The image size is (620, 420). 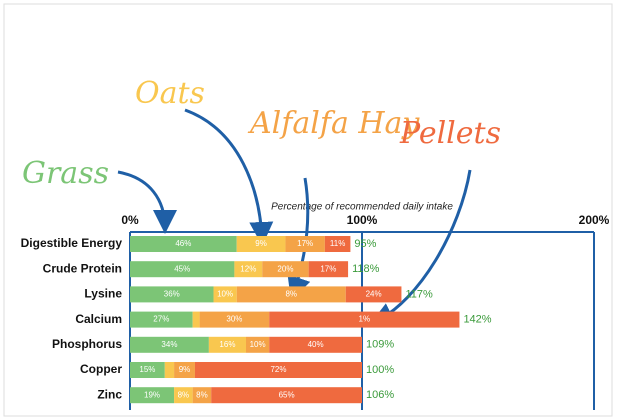 I want to click on segment-label: 20%, so click(x=285, y=268).